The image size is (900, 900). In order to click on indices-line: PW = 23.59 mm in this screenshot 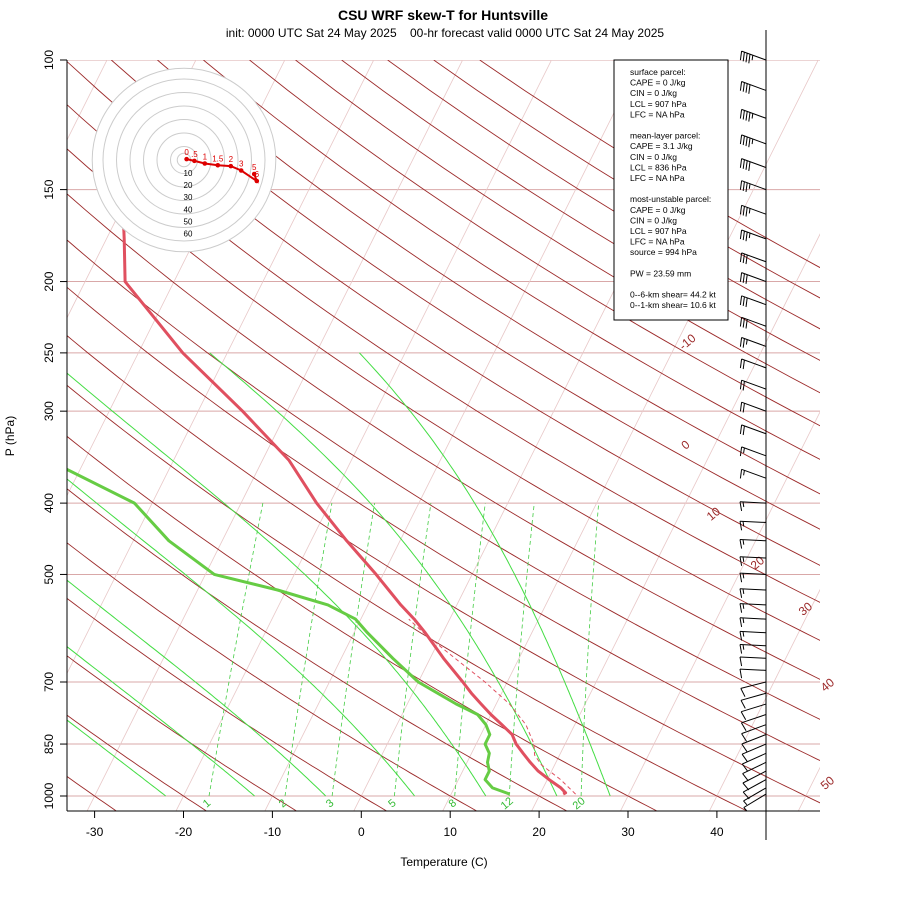, I will do `click(660, 273)`.